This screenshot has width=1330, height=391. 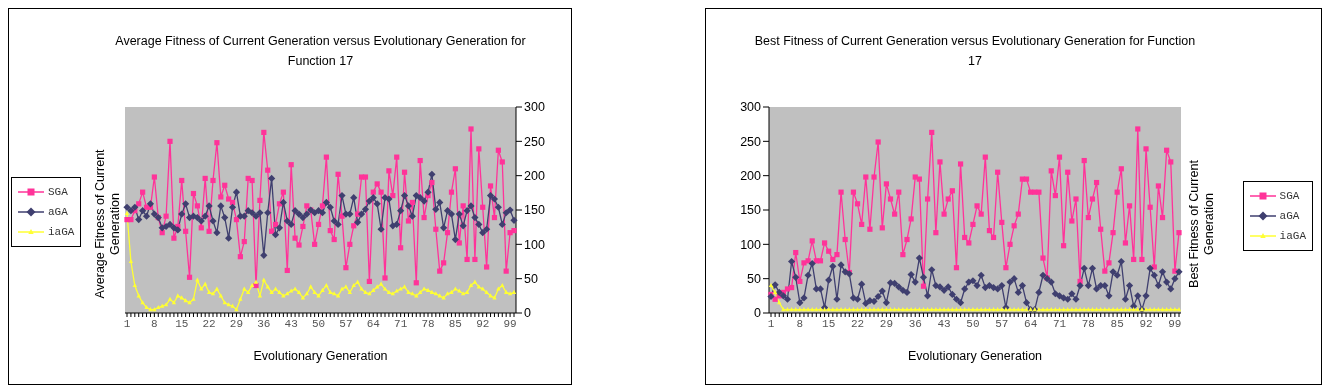 What do you see at coordinates (534, 176) in the screenshot?
I see `y2-tick-label: 200` at bounding box center [534, 176].